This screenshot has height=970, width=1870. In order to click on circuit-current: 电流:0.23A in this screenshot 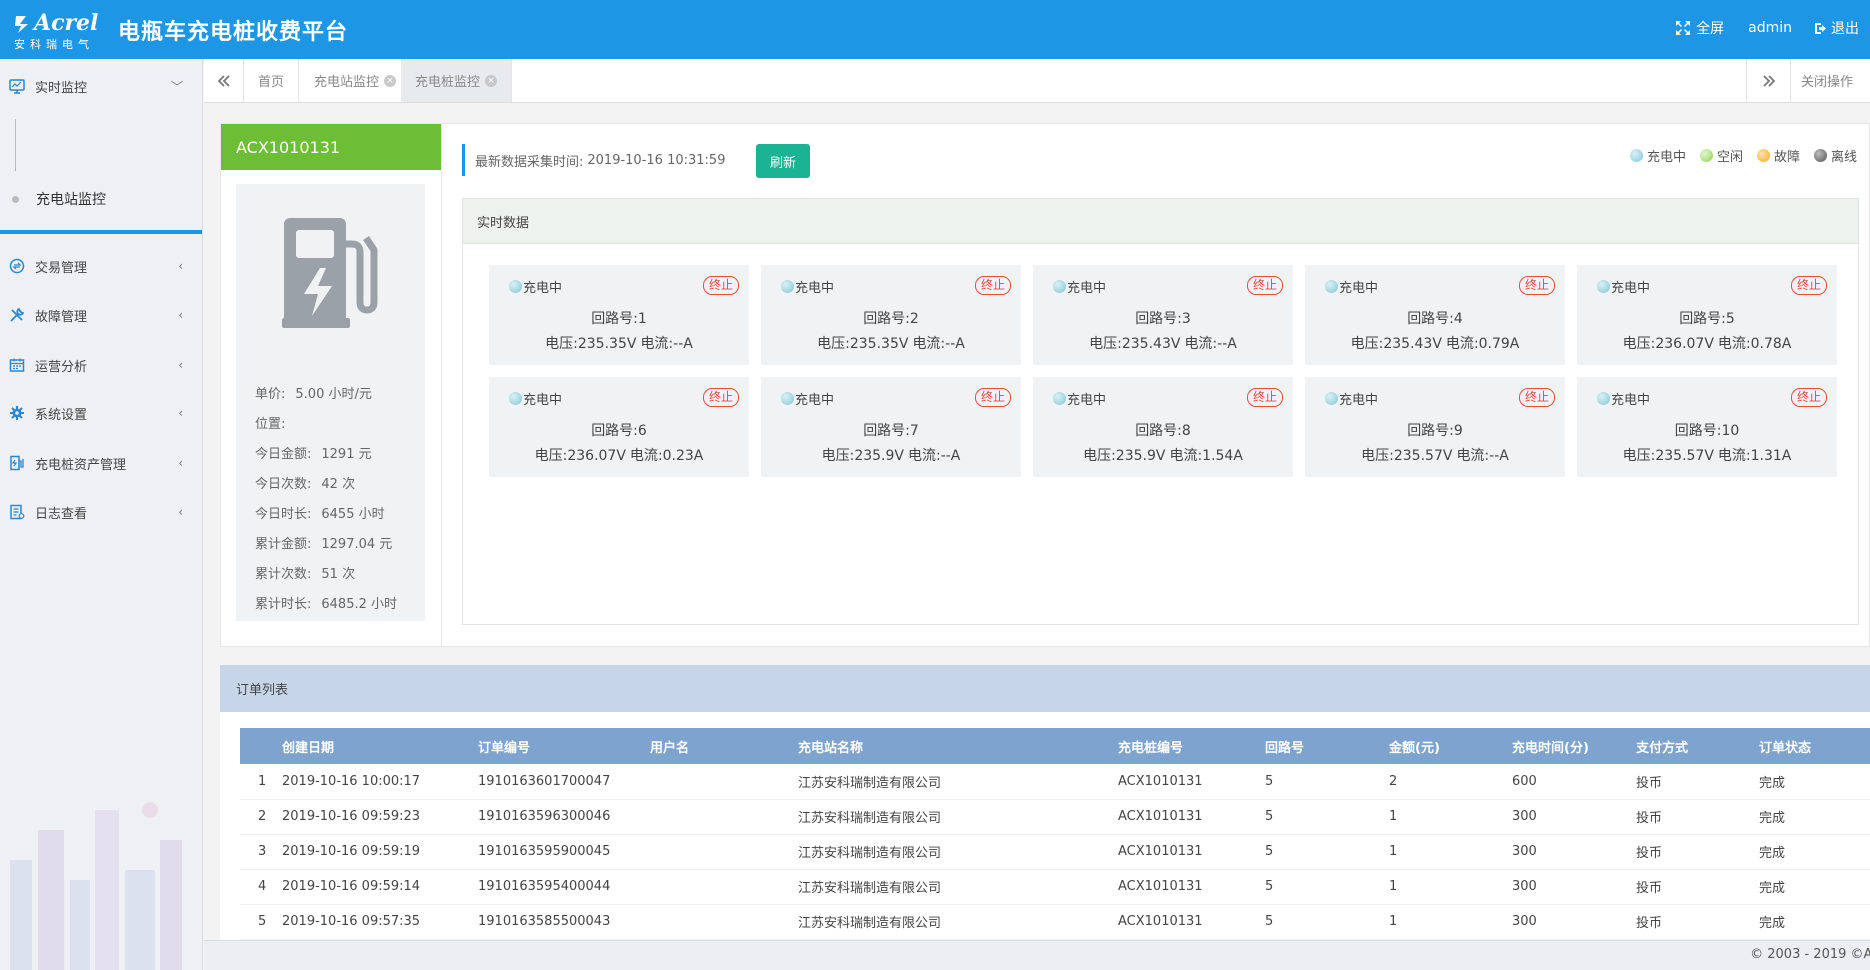, I will do `click(666, 456)`.